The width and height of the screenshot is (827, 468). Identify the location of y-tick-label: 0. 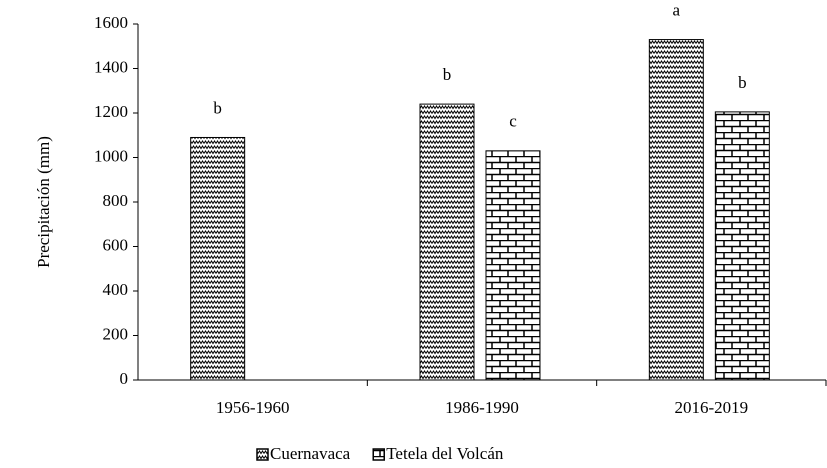
(124, 378).